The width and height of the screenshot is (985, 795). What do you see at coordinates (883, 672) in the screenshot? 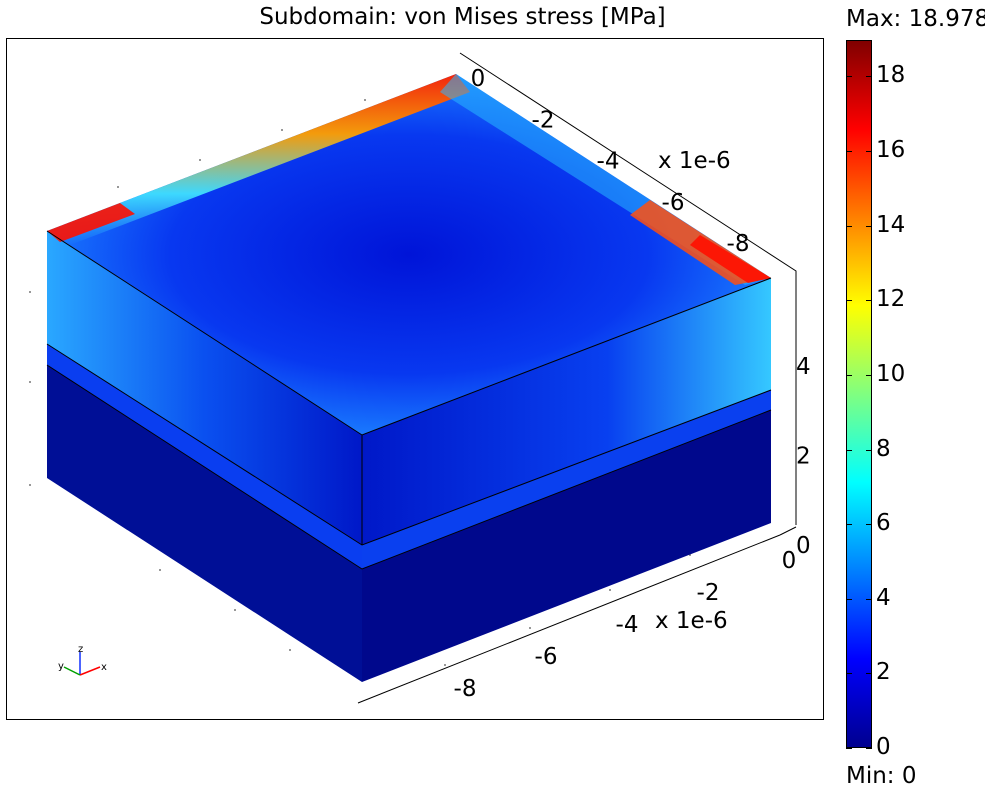
I see `colorbar-tick-label: 2` at bounding box center [883, 672].